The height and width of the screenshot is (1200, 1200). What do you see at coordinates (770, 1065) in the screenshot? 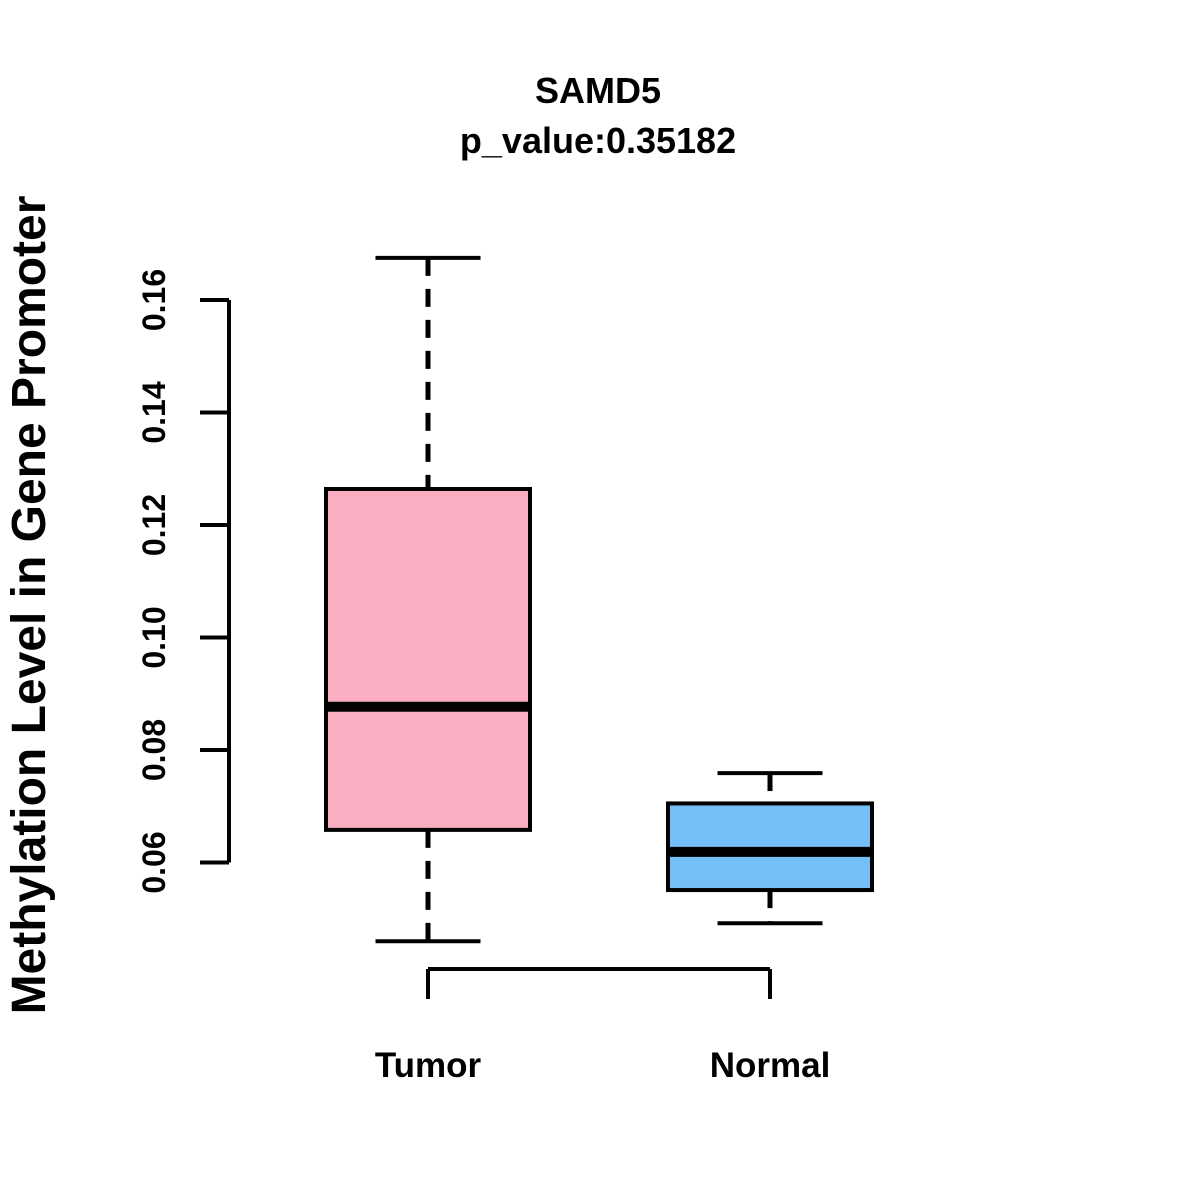
I see `x-category-label-normal: Normal` at bounding box center [770, 1065].